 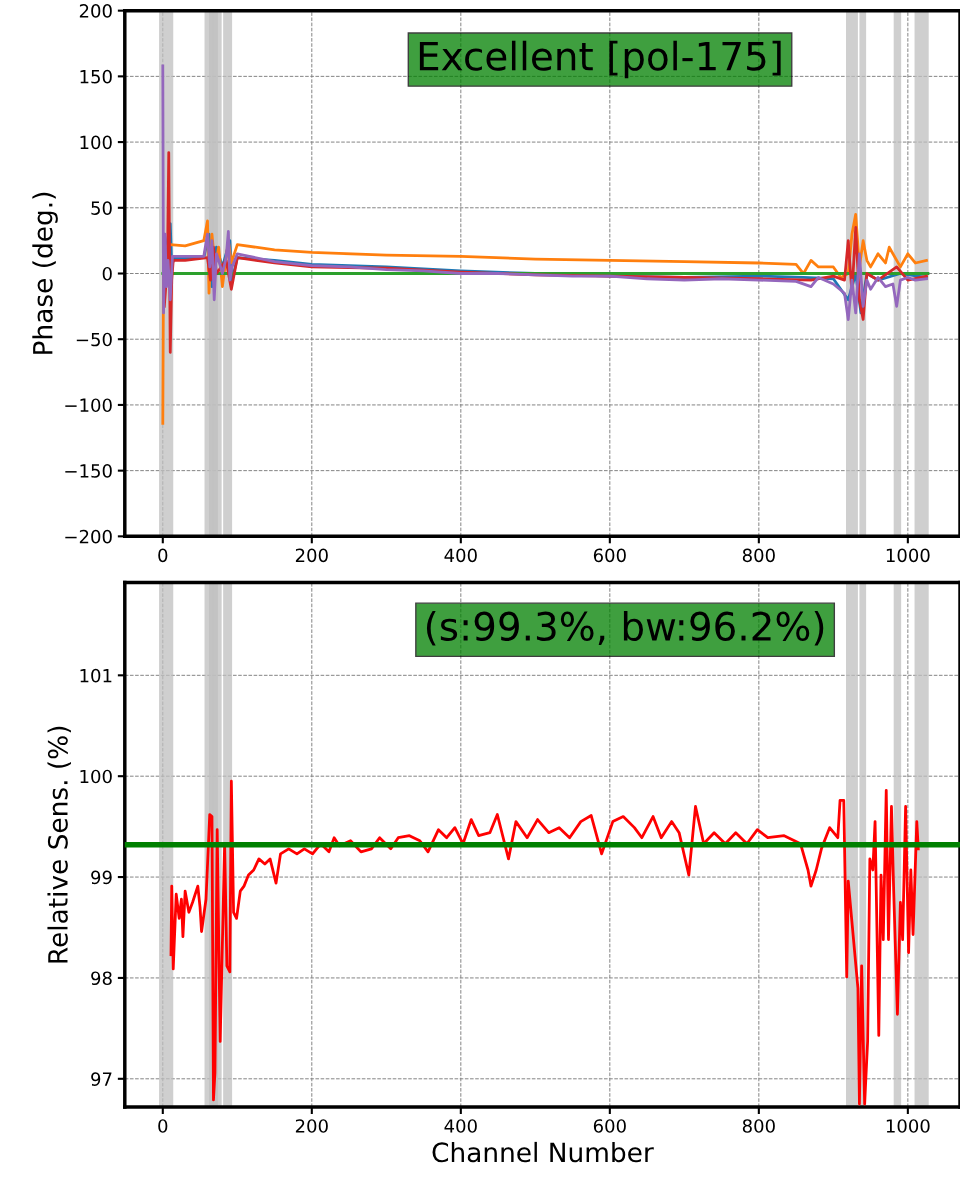 I want to click on x-axis-title: Channel Number, so click(x=543, y=1152).